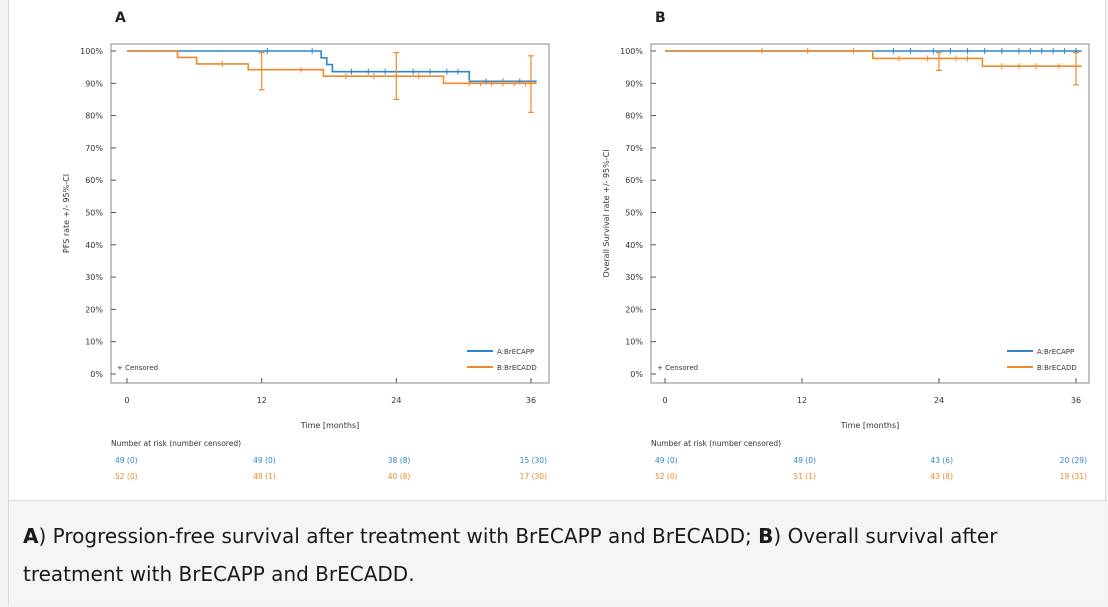 Image resolution: width=1108 pixels, height=607 pixels. I want to click on series-a-brecapp, so click(332, 66).